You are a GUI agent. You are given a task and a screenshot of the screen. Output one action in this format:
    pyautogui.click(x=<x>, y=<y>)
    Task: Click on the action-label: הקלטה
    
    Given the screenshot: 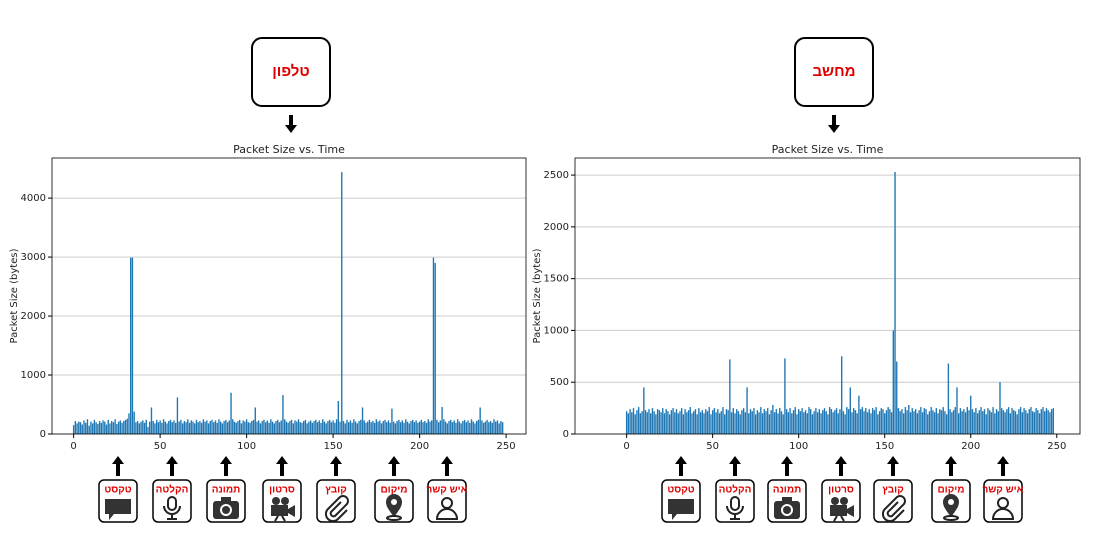 What is the action you would take?
    pyautogui.click(x=735, y=490)
    